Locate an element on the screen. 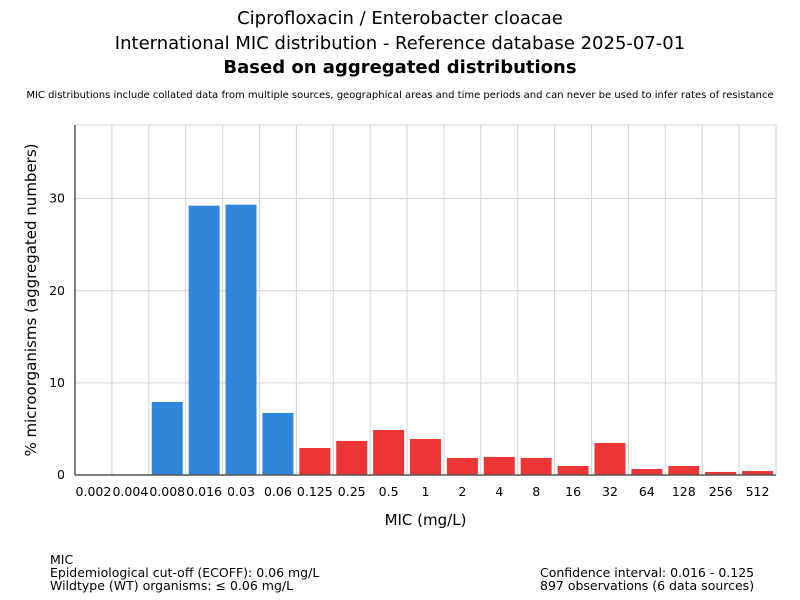  x-tick-label: 0.5 is located at coordinates (389, 491).